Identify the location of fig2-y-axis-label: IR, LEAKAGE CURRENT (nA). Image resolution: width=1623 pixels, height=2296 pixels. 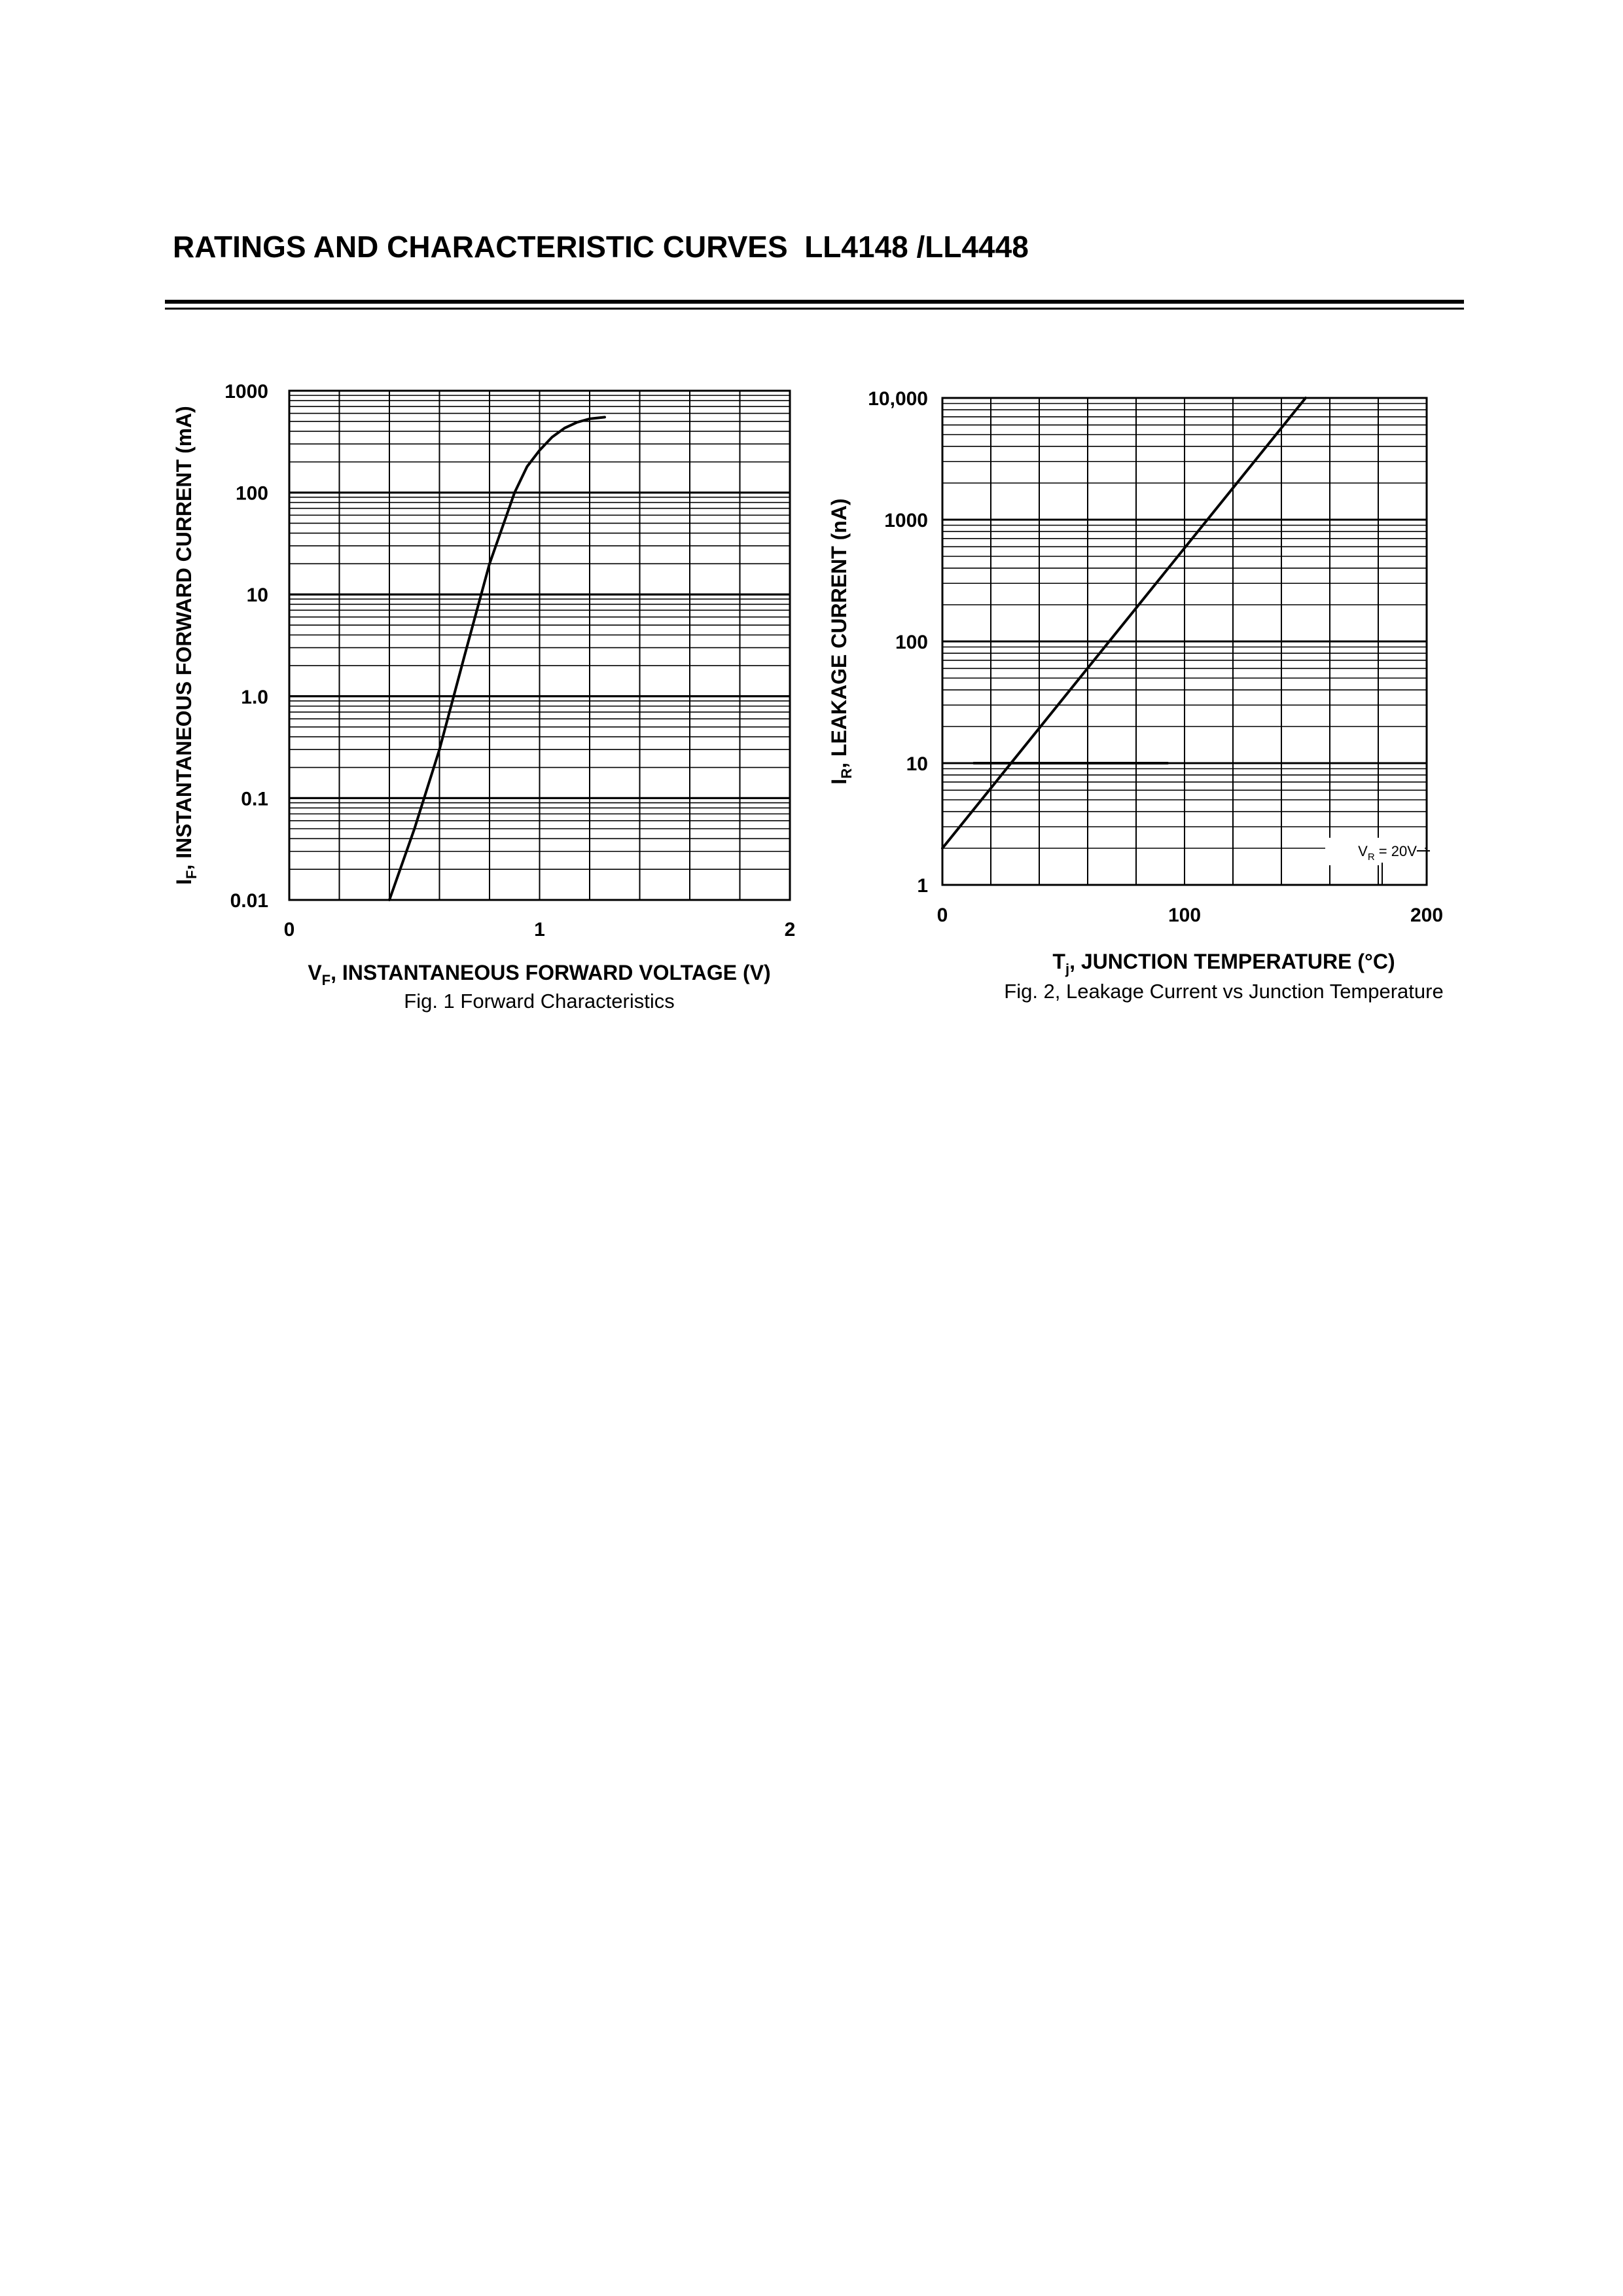
(841, 641).